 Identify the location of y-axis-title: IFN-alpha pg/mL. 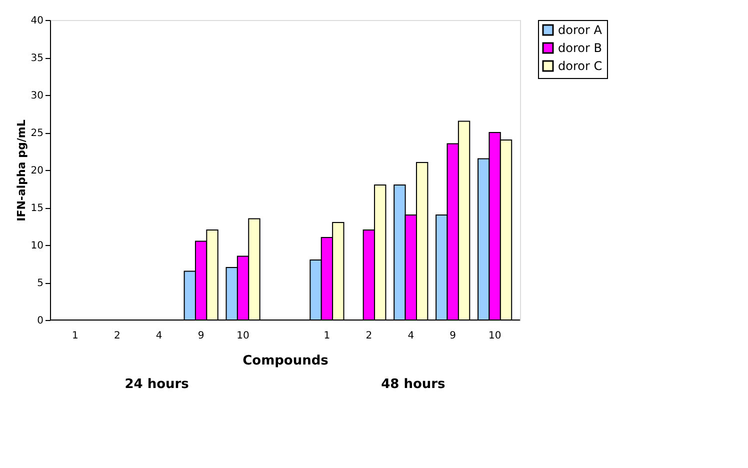
(21, 171).